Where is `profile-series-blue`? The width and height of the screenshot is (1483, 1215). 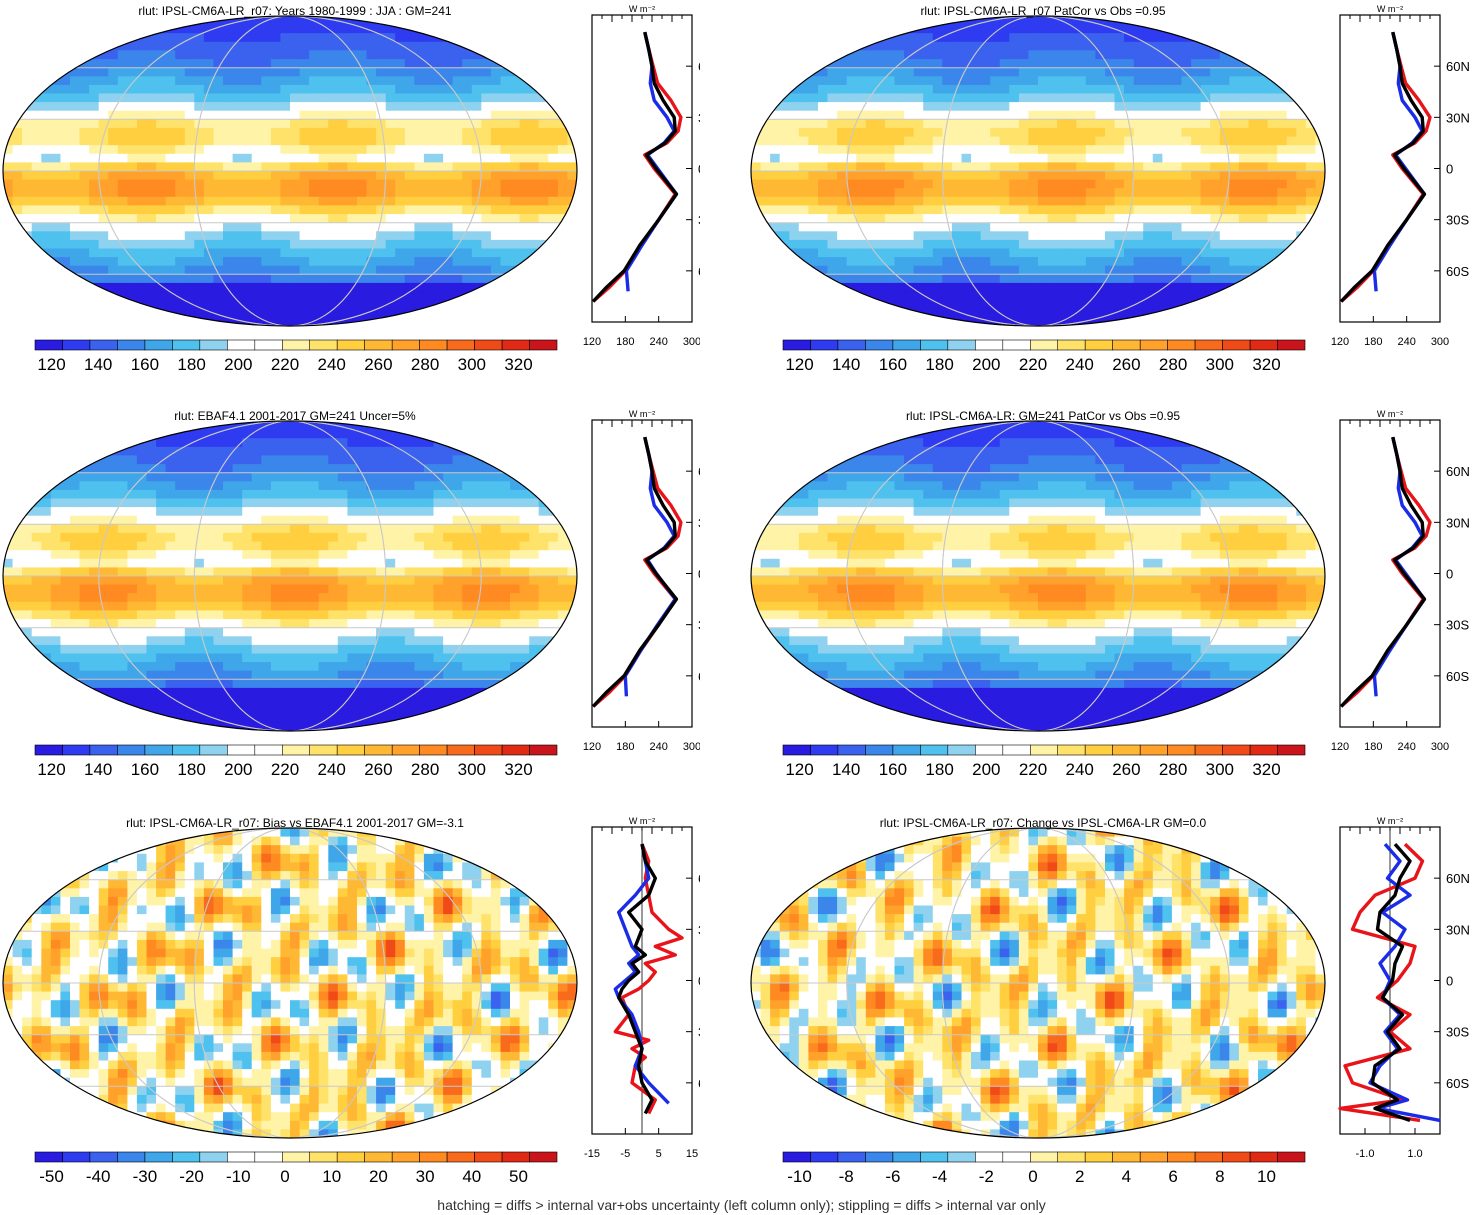
profile-series-blue is located at coordinates (1404, 982).